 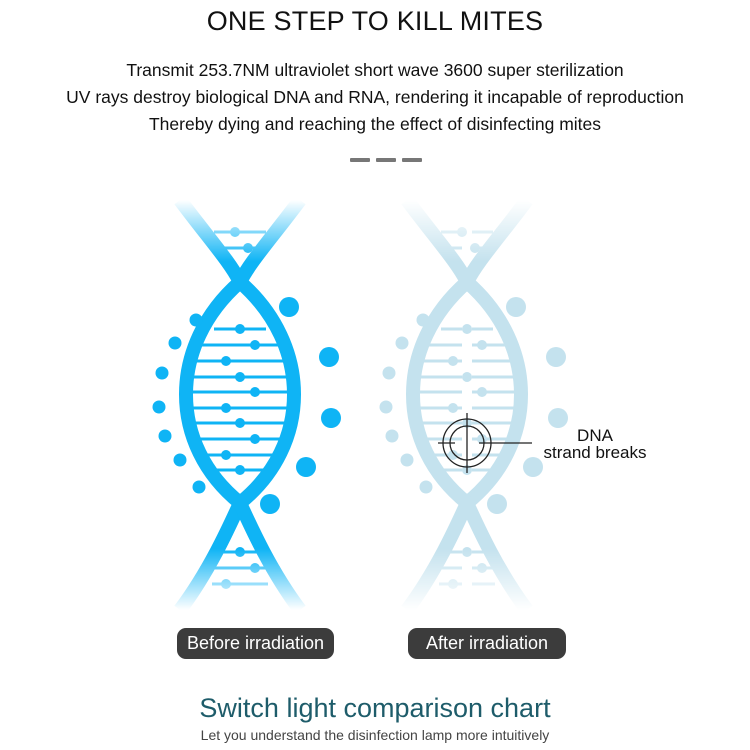 I want to click on target-crosshair-icon, so click(x=485, y=443).